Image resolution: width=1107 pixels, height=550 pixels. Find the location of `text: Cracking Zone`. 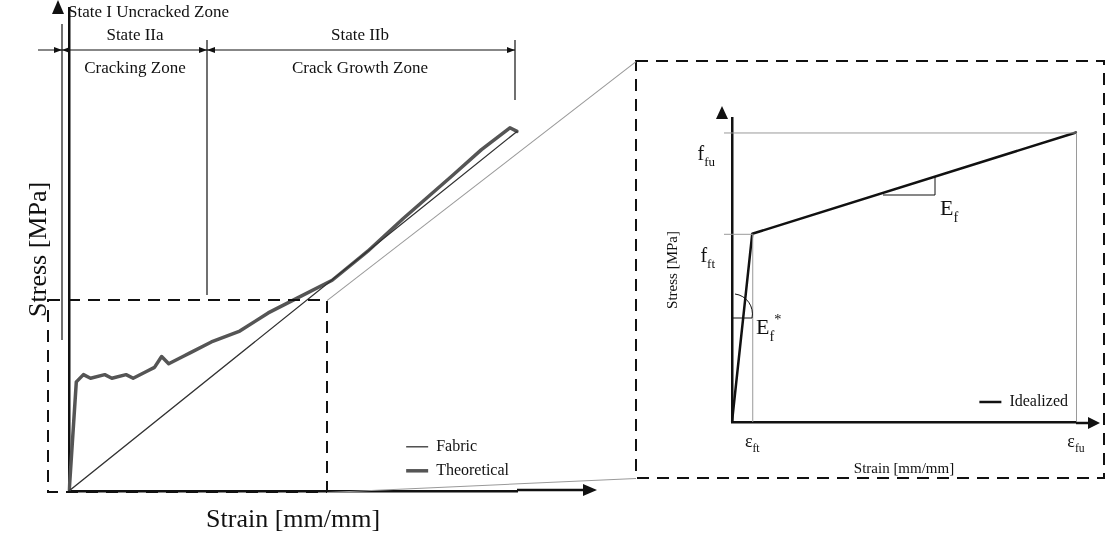

text: Cracking Zone is located at coordinates (135, 67).